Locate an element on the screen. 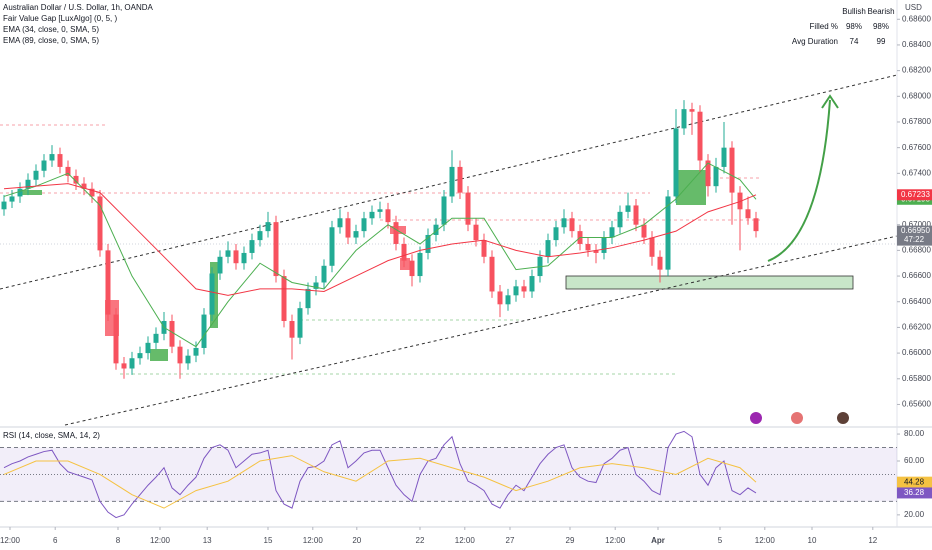 The width and height of the screenshot is (932, 550). x-tick-label: 29 is located at coordinates (570, 540).